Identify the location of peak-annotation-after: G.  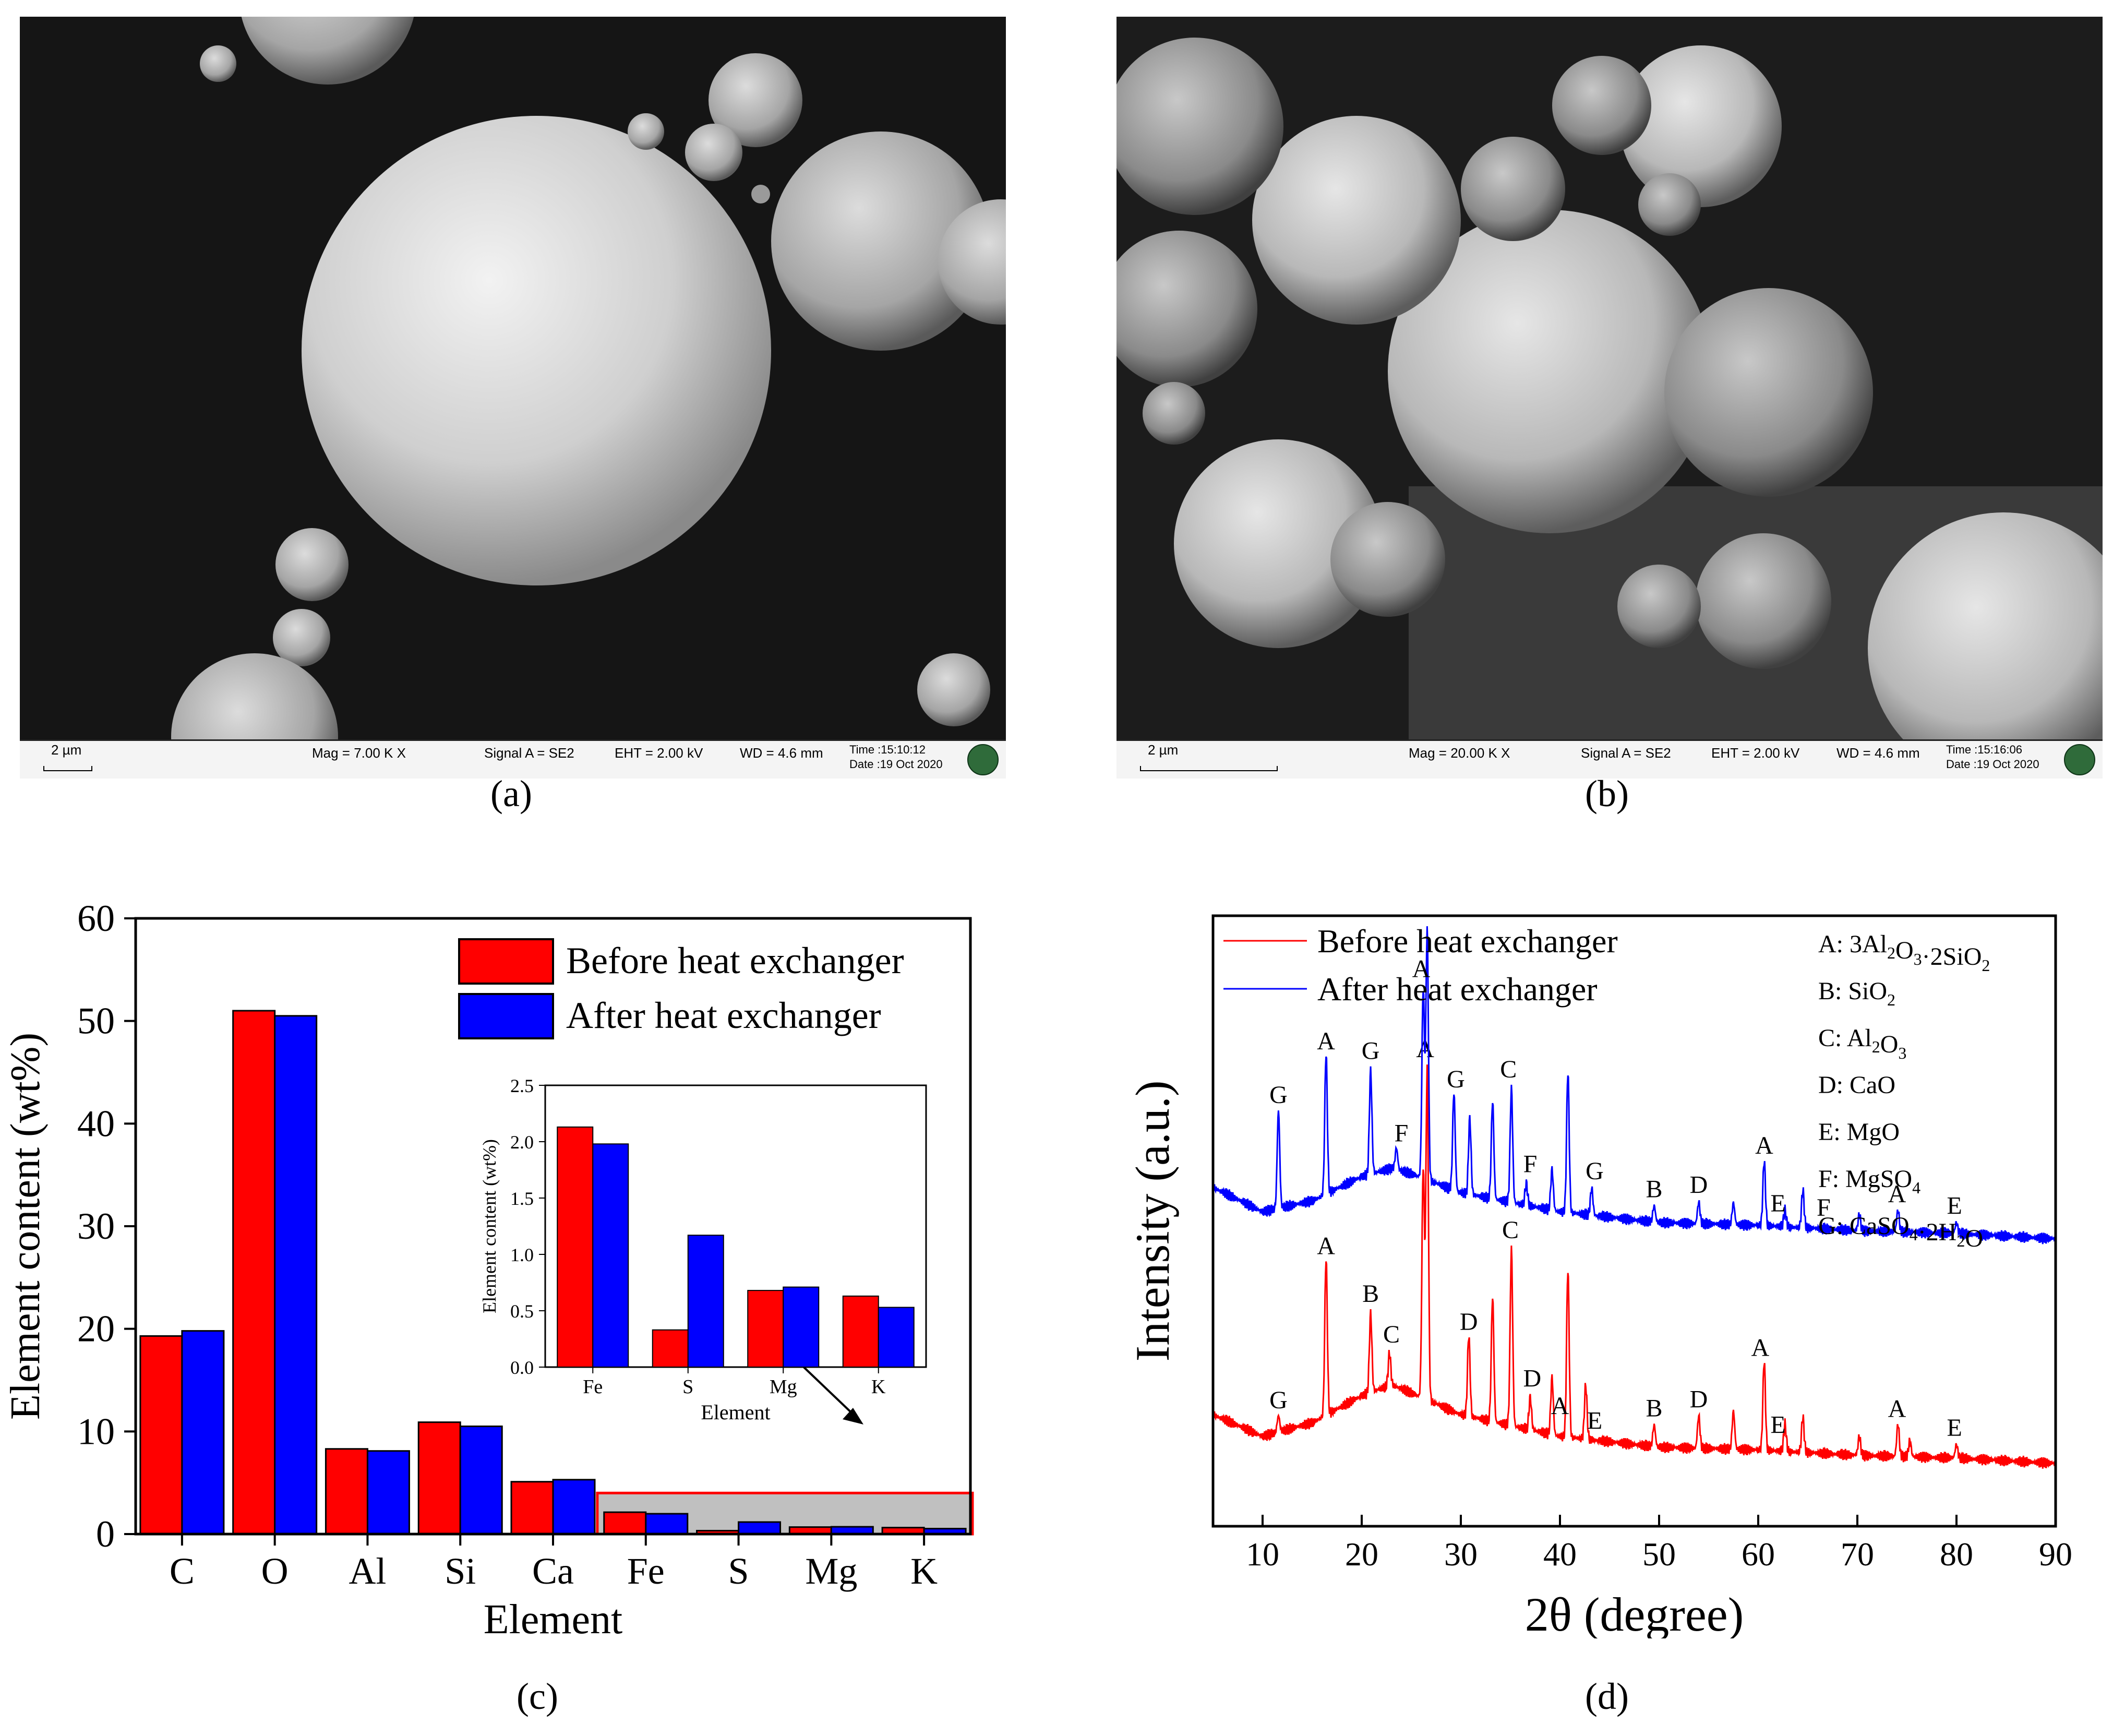
(1371, 1051).